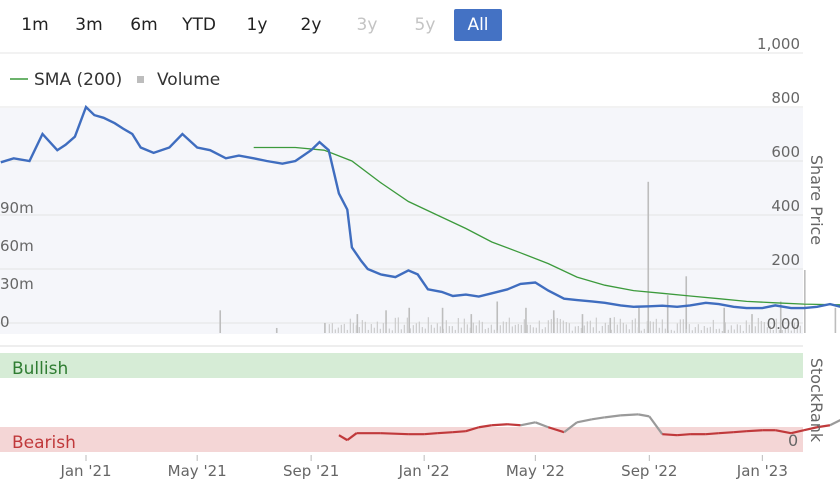 This screenshot has width=840, height=482. Describe the element at coordinates (17, 284) in the screenshot. I see `volume-tick-label: 30m` at that location.